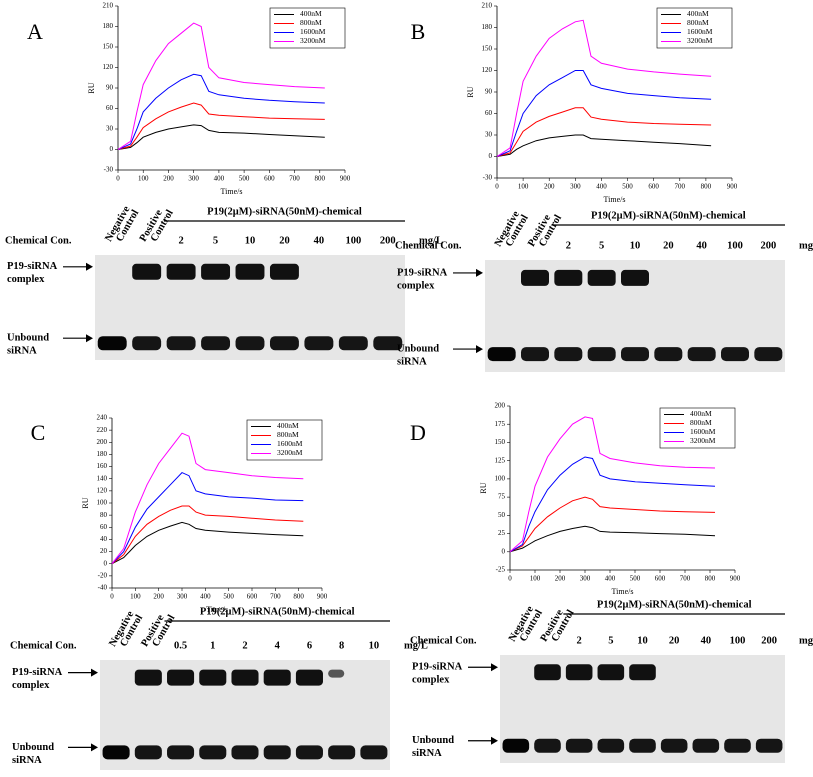 The image size is (813, 777). What do you see at coordinates (418, 432) in the screenshot?
I see `panel-label: D` at bounding box center [418, 432].